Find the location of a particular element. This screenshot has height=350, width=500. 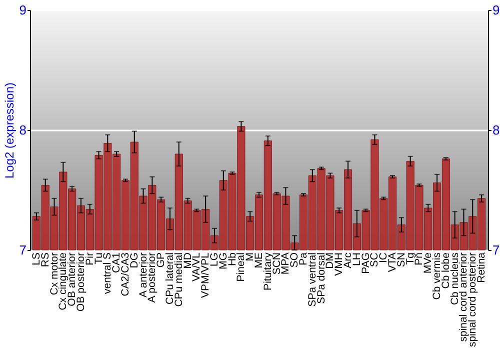

y2-tick-label: 9 is located at coordinates (496, 10).